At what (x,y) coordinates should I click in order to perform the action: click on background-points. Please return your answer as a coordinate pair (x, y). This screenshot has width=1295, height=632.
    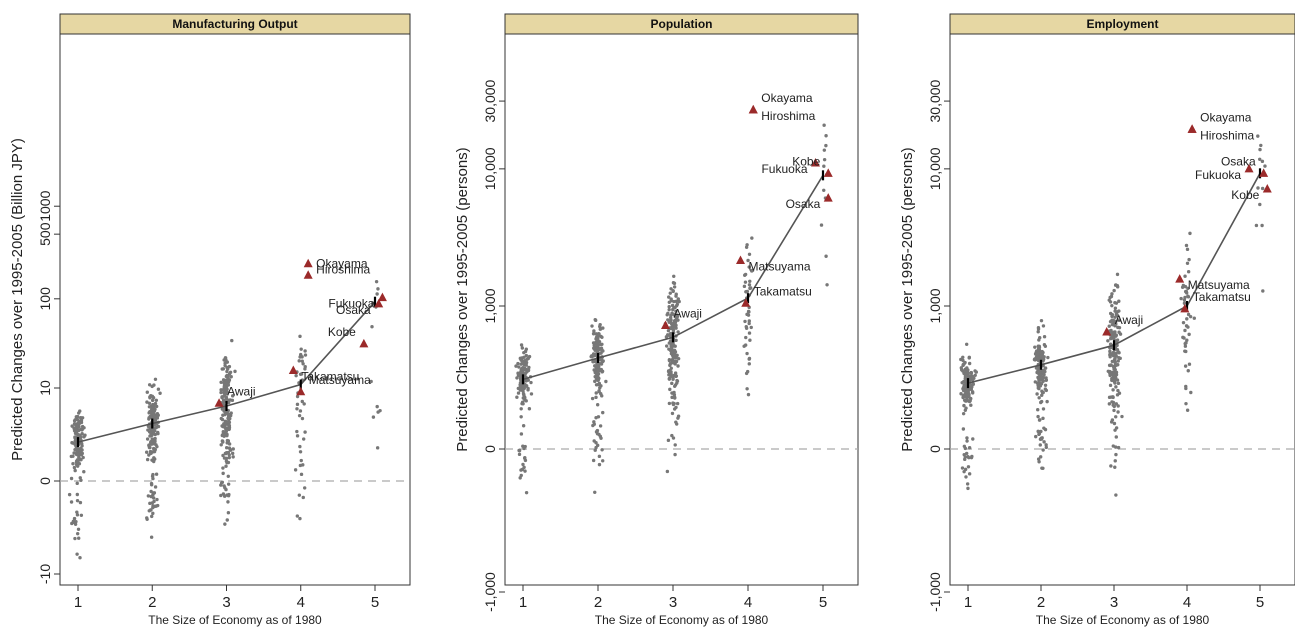
    Looking at the image, I should click on (671, 309).